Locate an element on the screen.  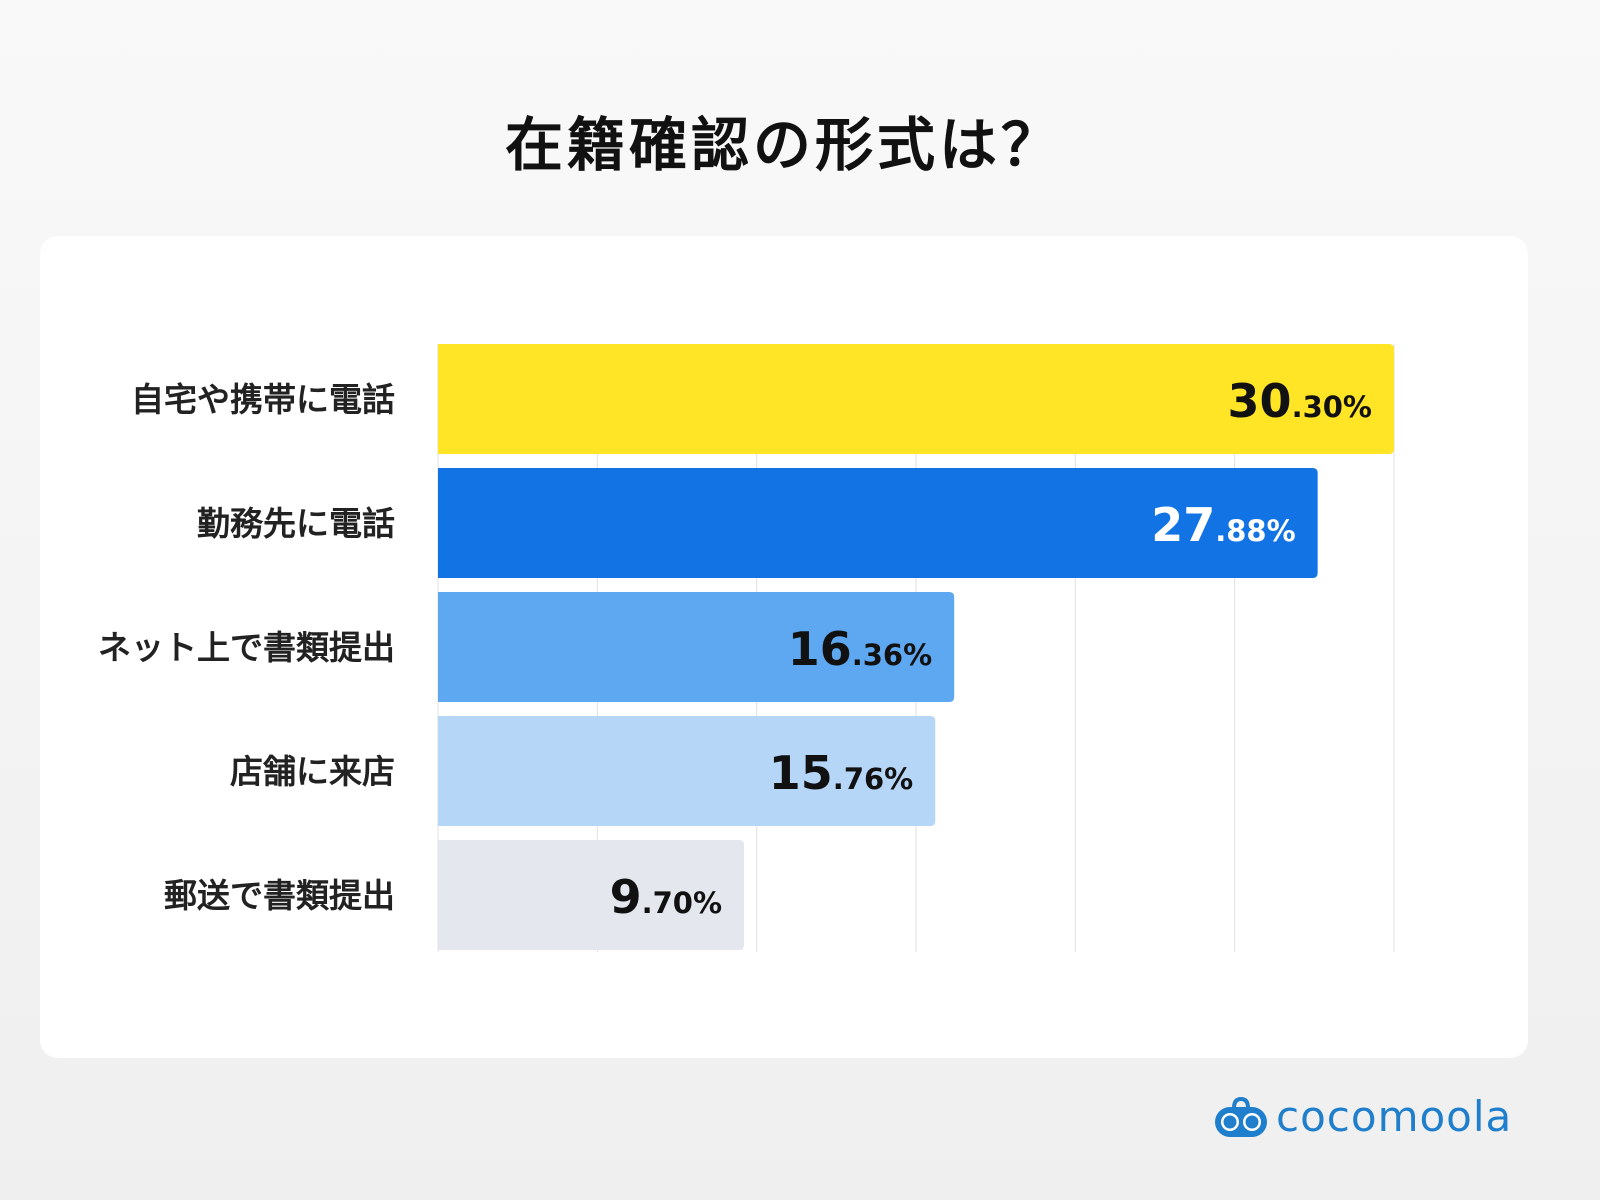
category-label: 勤務先に電話 is located at coordinates (296, 523).